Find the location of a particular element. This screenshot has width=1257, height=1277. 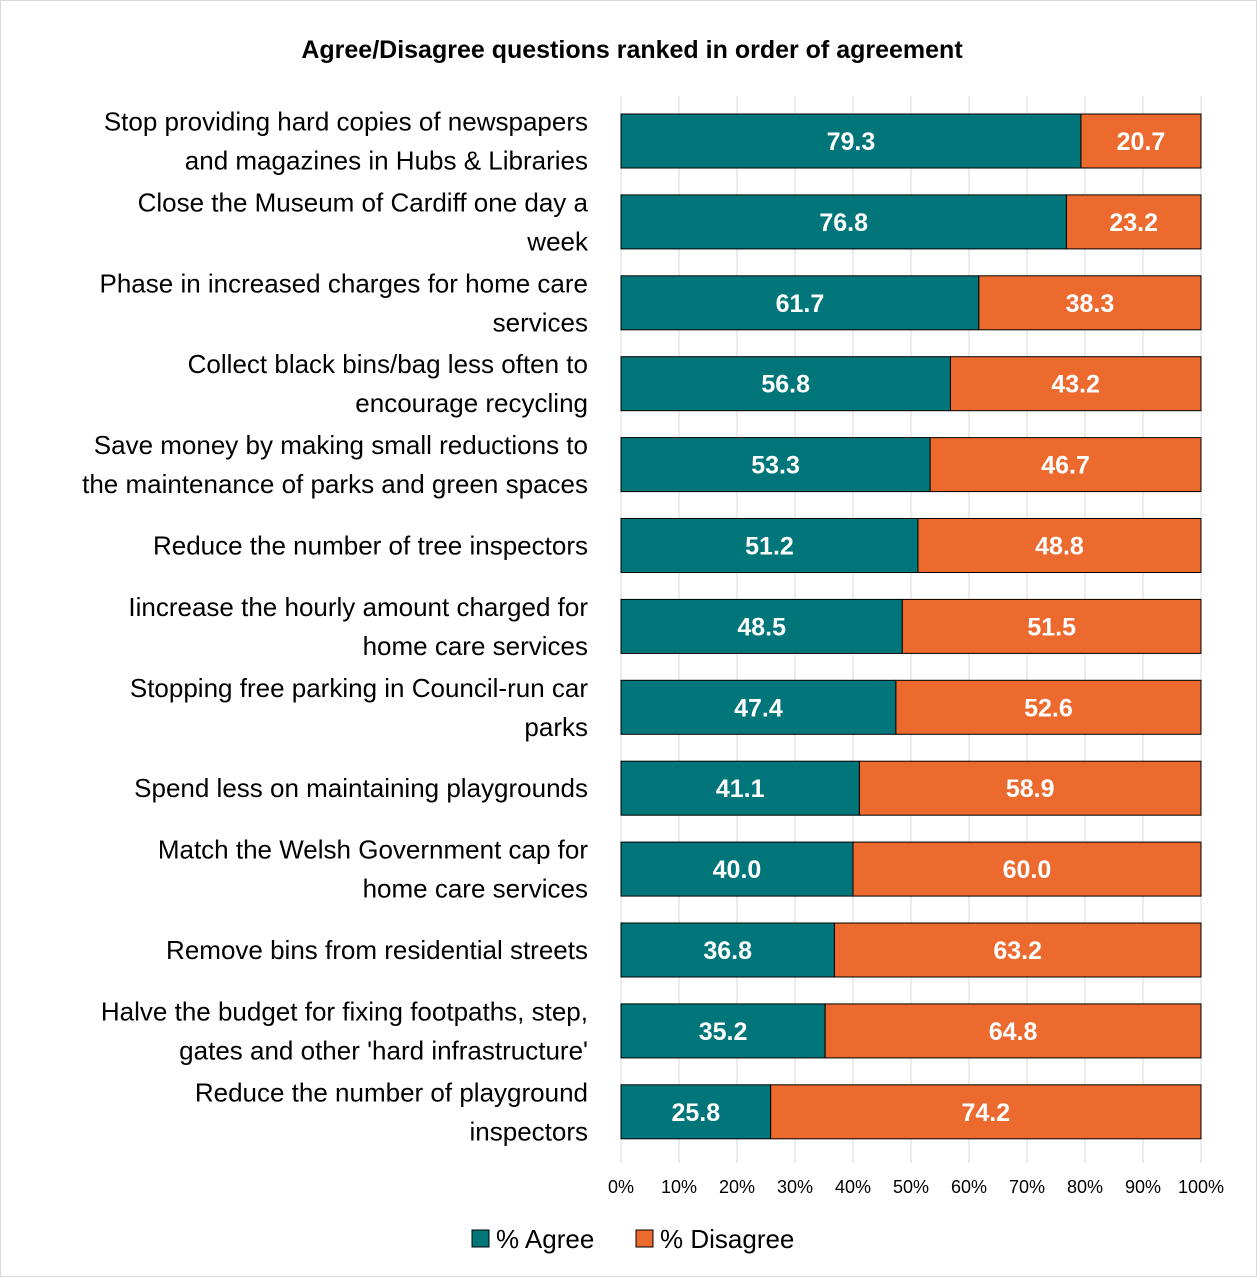

data-label: 36.8 is located at coordinates (727, 951).